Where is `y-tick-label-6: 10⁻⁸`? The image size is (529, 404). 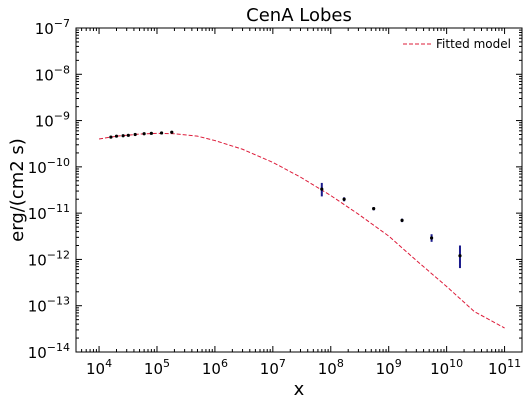
y-tick-label-6: 10⁻⁸ is located at coordinates (52, 73).